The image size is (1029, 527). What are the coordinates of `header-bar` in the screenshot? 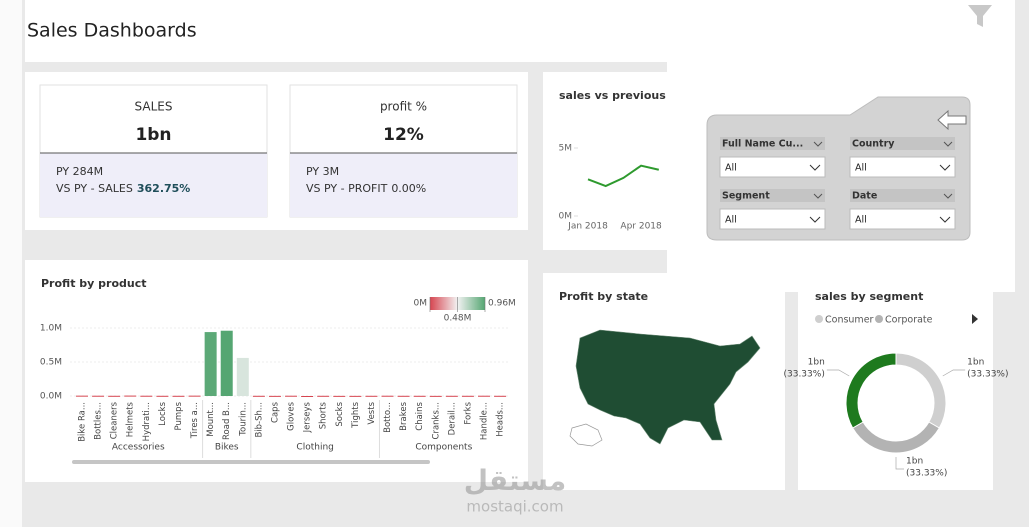 It's located at (520, 31).